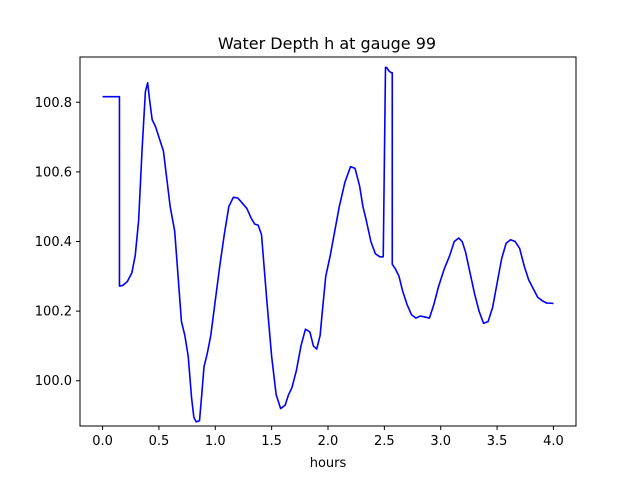  Describe the element at coordinates (384, 441) in the screenshot. I see `x-tick-label: 2.5` at that location.